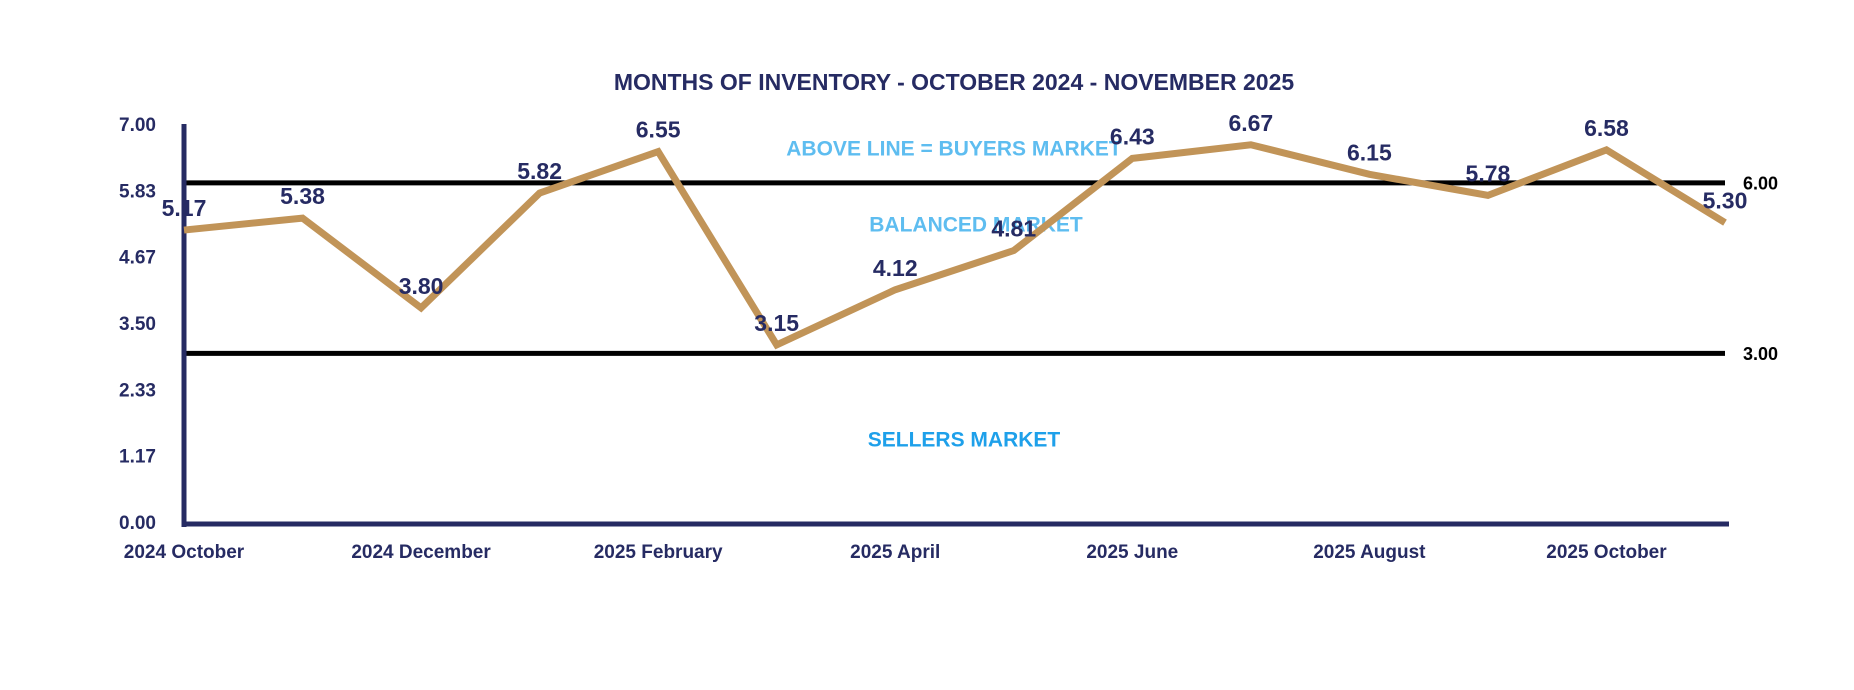 Image resolution: width=1854 pixels, height=690 pixels. What do you see at coordinates (421, 286) in the screenshot?
I see `data-label: 3.80` at bounding box center [421, 286].